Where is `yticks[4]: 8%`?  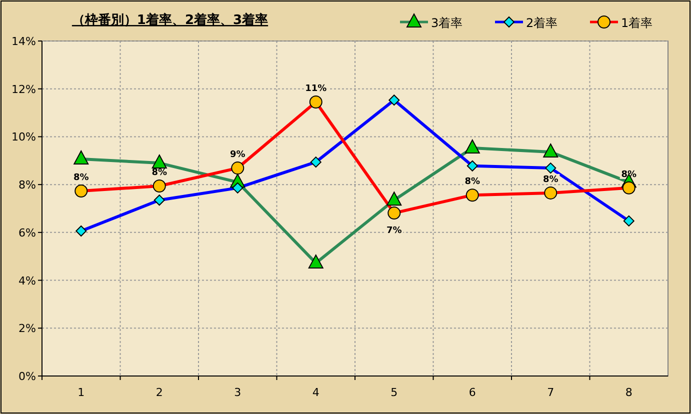 yticks[4]: 8% is located at coordinates (27, 185).